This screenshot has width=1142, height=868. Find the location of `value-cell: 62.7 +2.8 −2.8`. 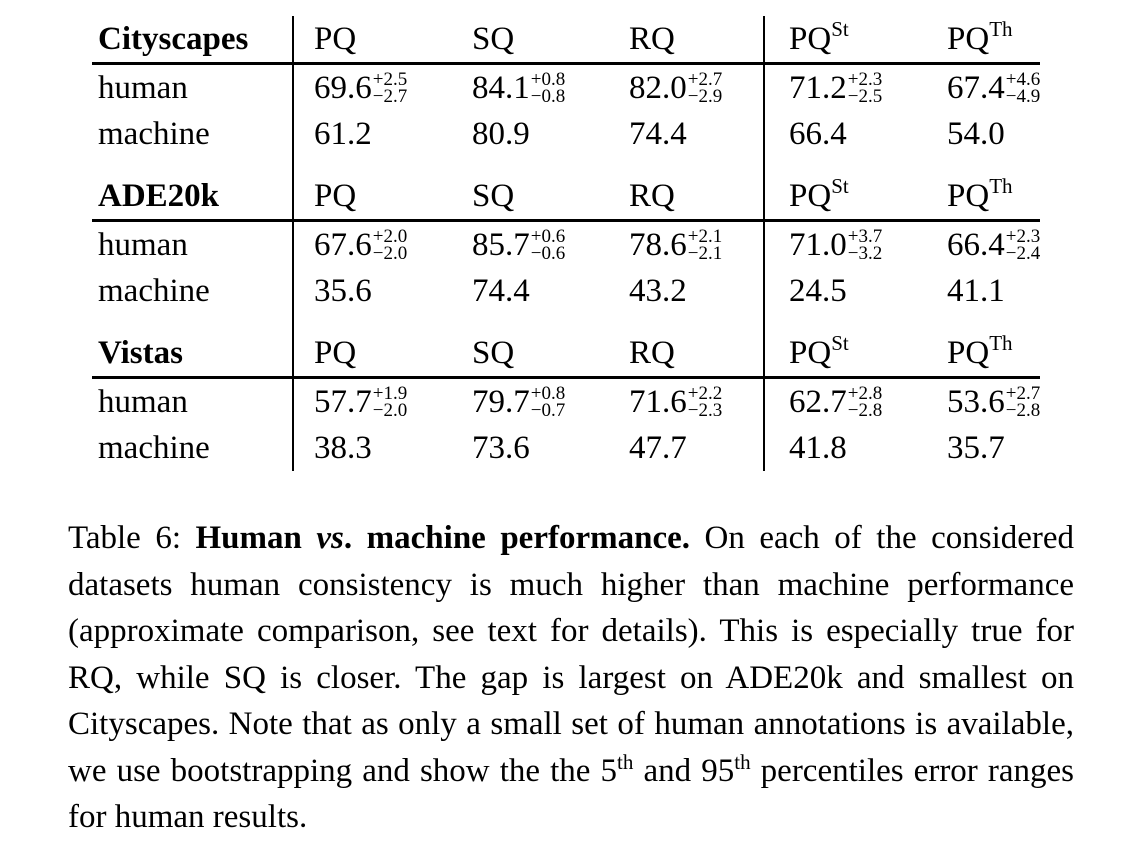

value-cell: 62.7 +2.8 −2.8 is located at coordinates (855, 401).